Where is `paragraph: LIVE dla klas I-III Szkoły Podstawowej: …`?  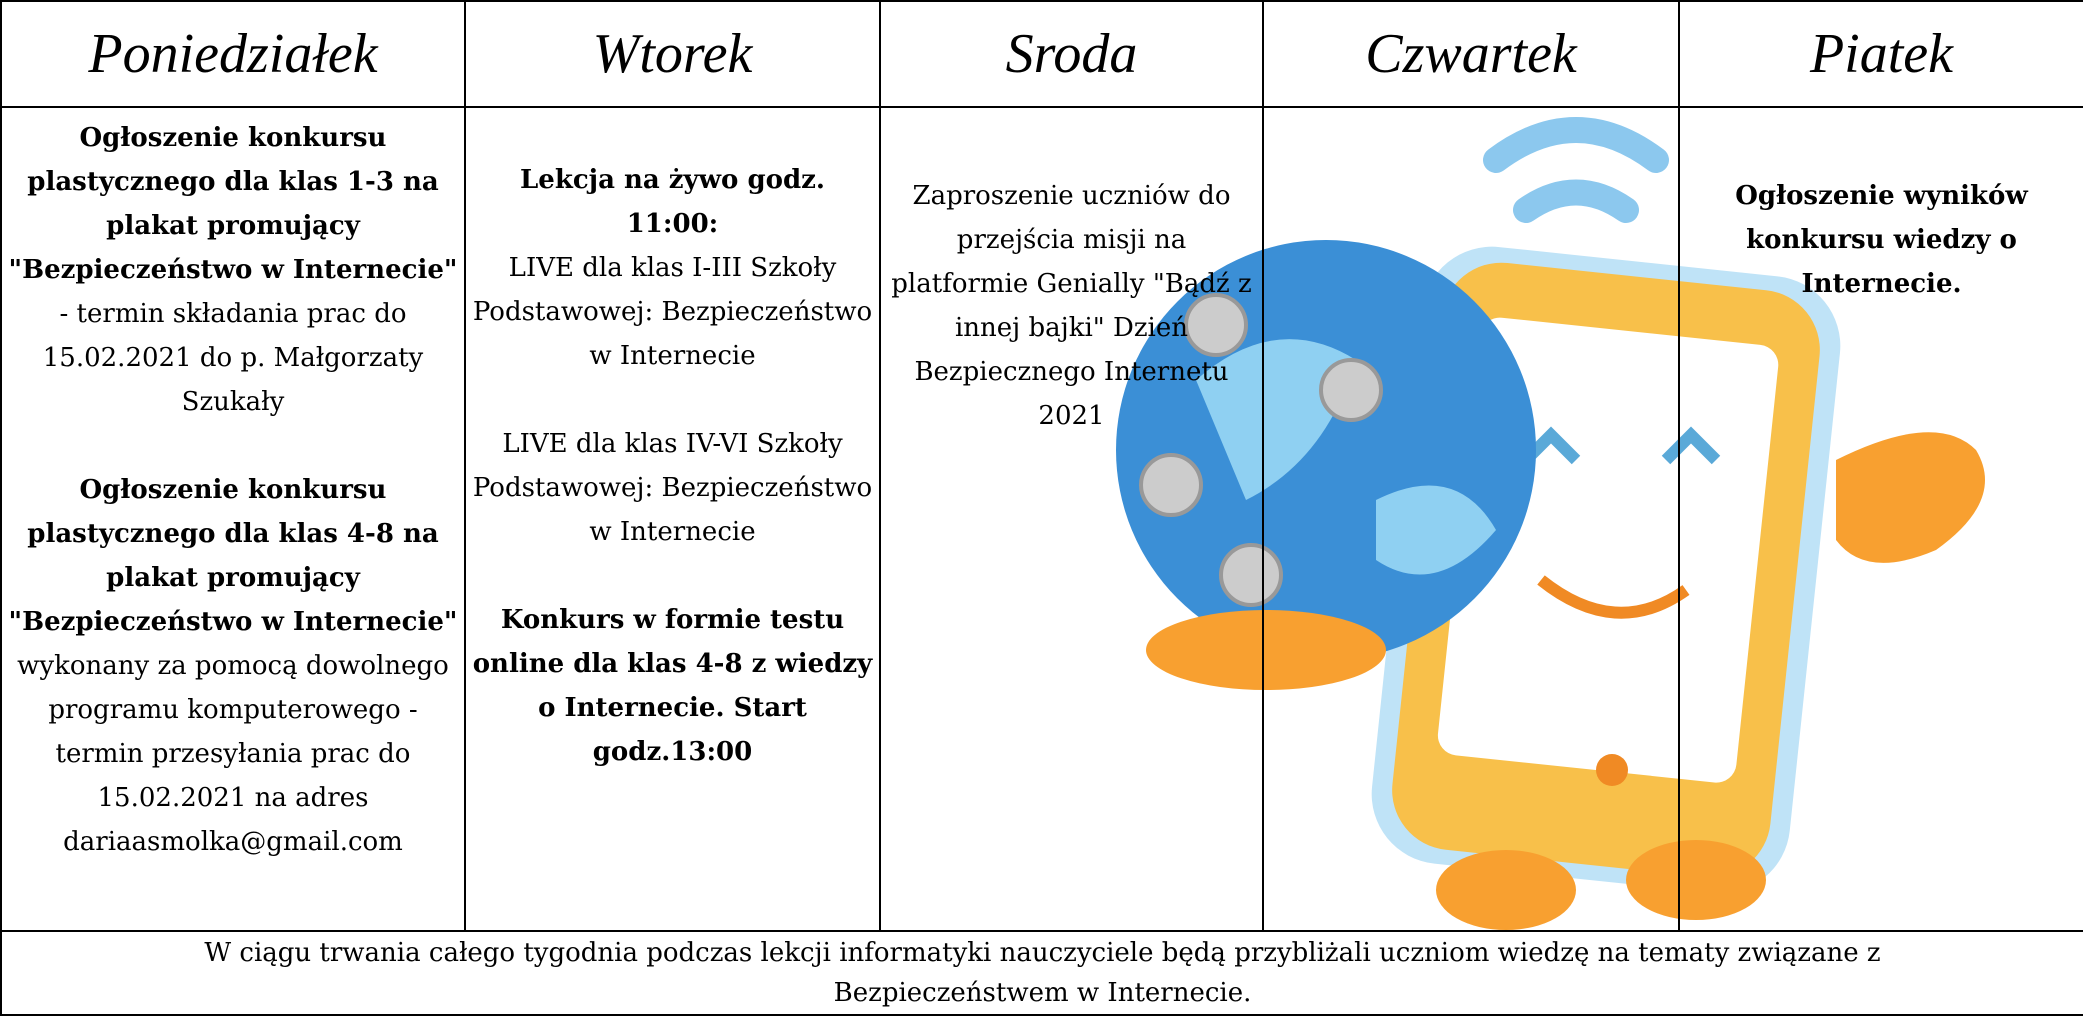 paragraph: LIVE dla klas I-III Szkoły Podstawowej: … is located at coordinates (672, 312).